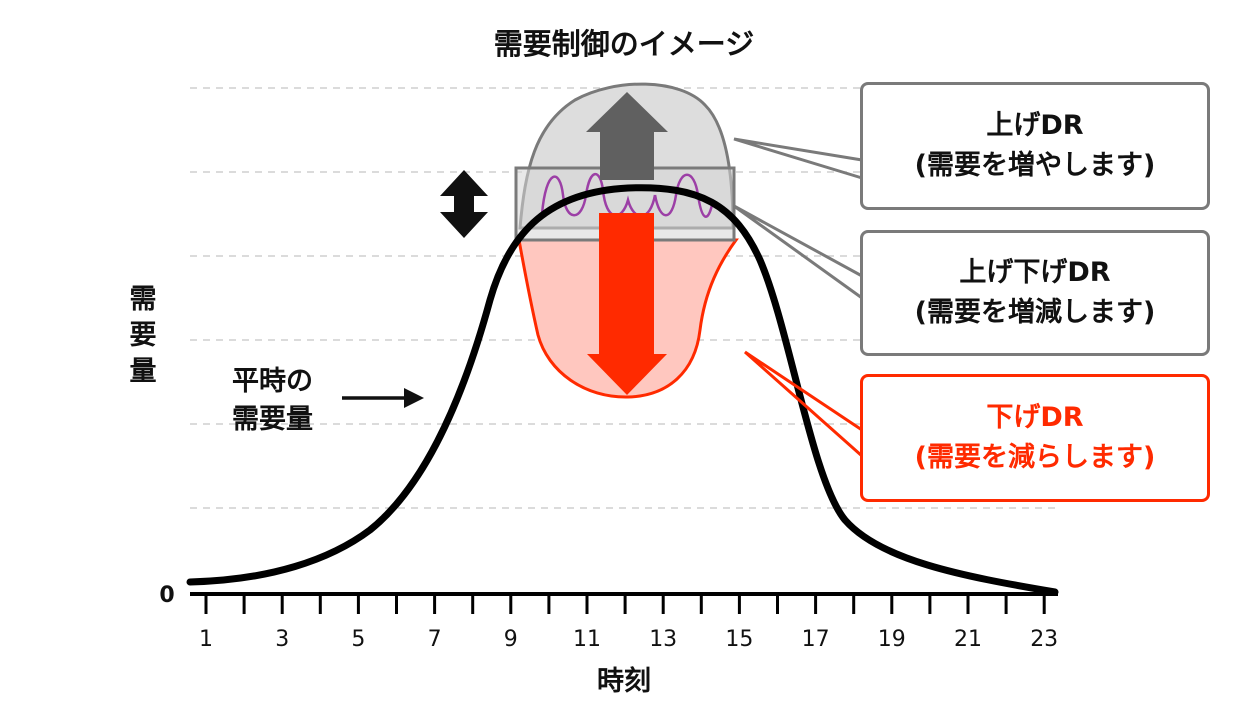  What do you see at coordinates (628, 639) in the screenshot?
I see `x-axis-tick-labels: 1 3 5 7 9 11 13 15 17 19 21 23` at bounding box center [628, 639].